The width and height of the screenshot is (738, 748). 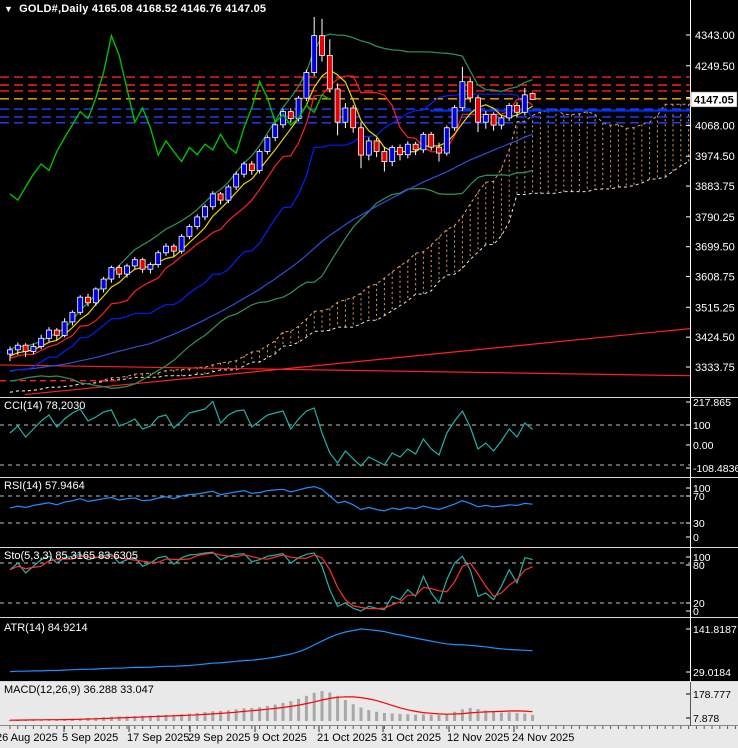 What do you see at coordinates (715, 630) in the screenshot?
I see `atr-axis-label: 141.8187` at bounding box center [715, 630].